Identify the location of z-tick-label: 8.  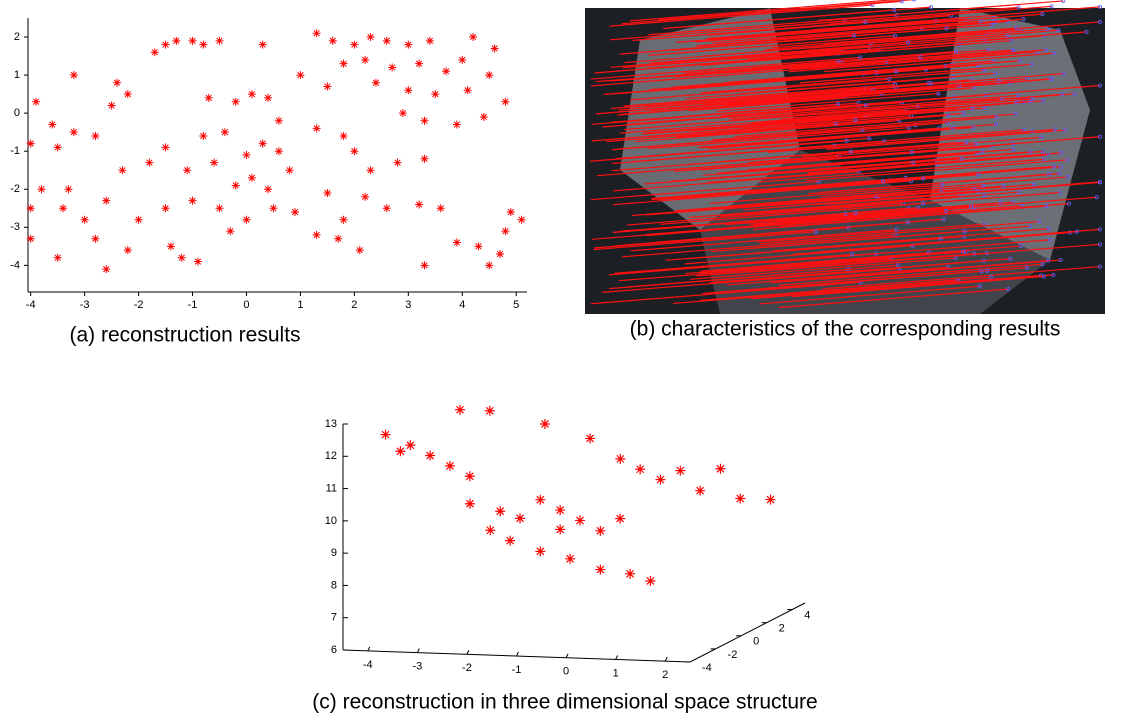
(334, 585).